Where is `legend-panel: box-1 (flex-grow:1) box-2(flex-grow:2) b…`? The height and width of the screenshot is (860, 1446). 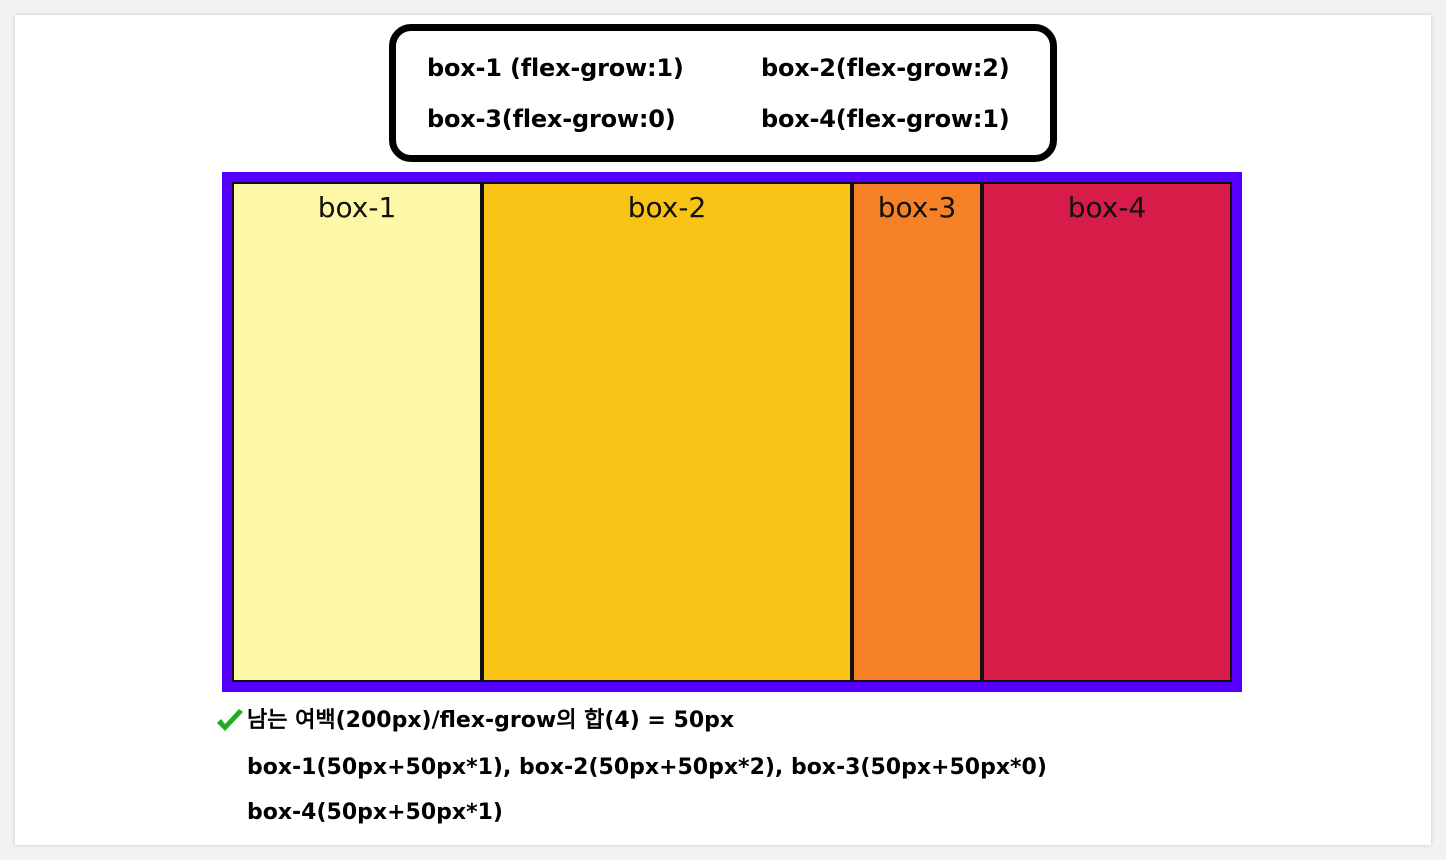 legend-panel: box-1 (flex-grow:1) box-2(flex-grow:2) b… is located at coordinates (723, 93).